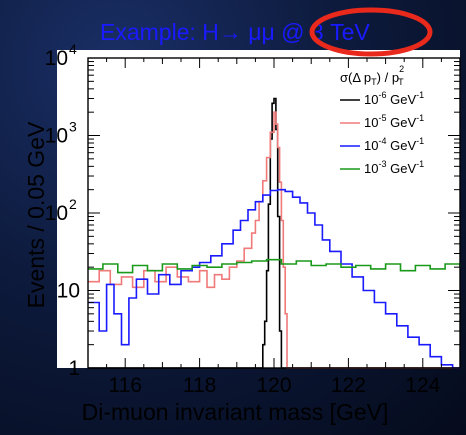  What do you see at coordinates (394, 98) in the screenshot?
I see `legend-label-0: 10-6 GeV-1` at bounding box center [394, 98].